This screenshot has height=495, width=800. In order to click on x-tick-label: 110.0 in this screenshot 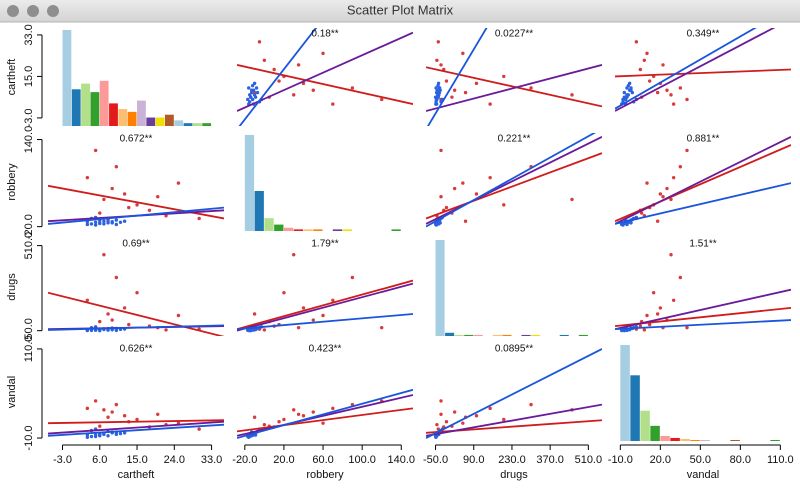, I will do `click(780, 460)`.